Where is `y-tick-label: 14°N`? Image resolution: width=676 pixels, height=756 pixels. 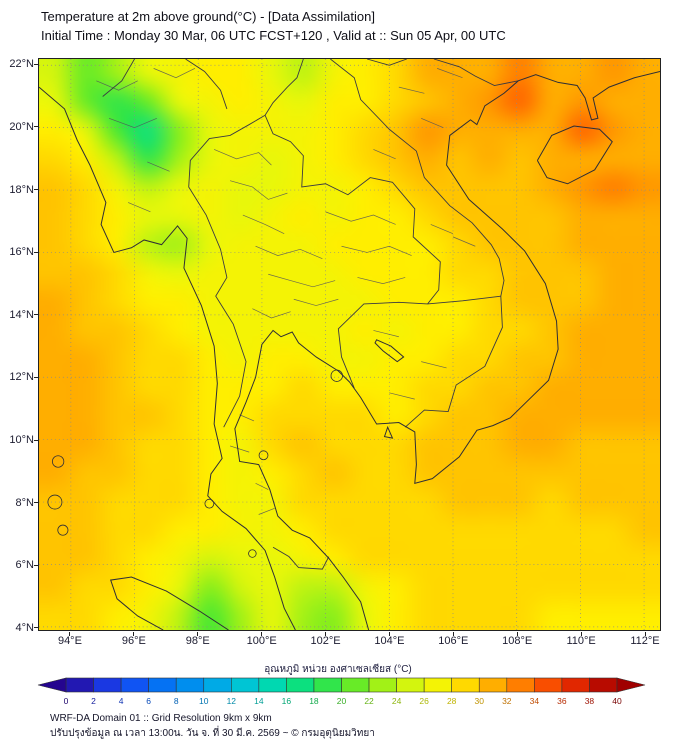 y-tick-label: 14°N is located at coordinates (21, 314).